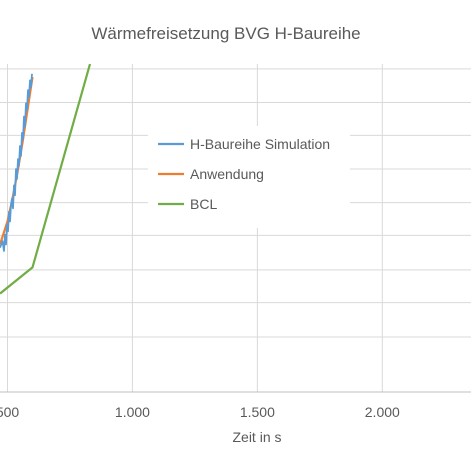  What do you see at coordinates (203, 204) in the screenshot?
I see `legend-label: BCL` at bounding box center [203, 204].